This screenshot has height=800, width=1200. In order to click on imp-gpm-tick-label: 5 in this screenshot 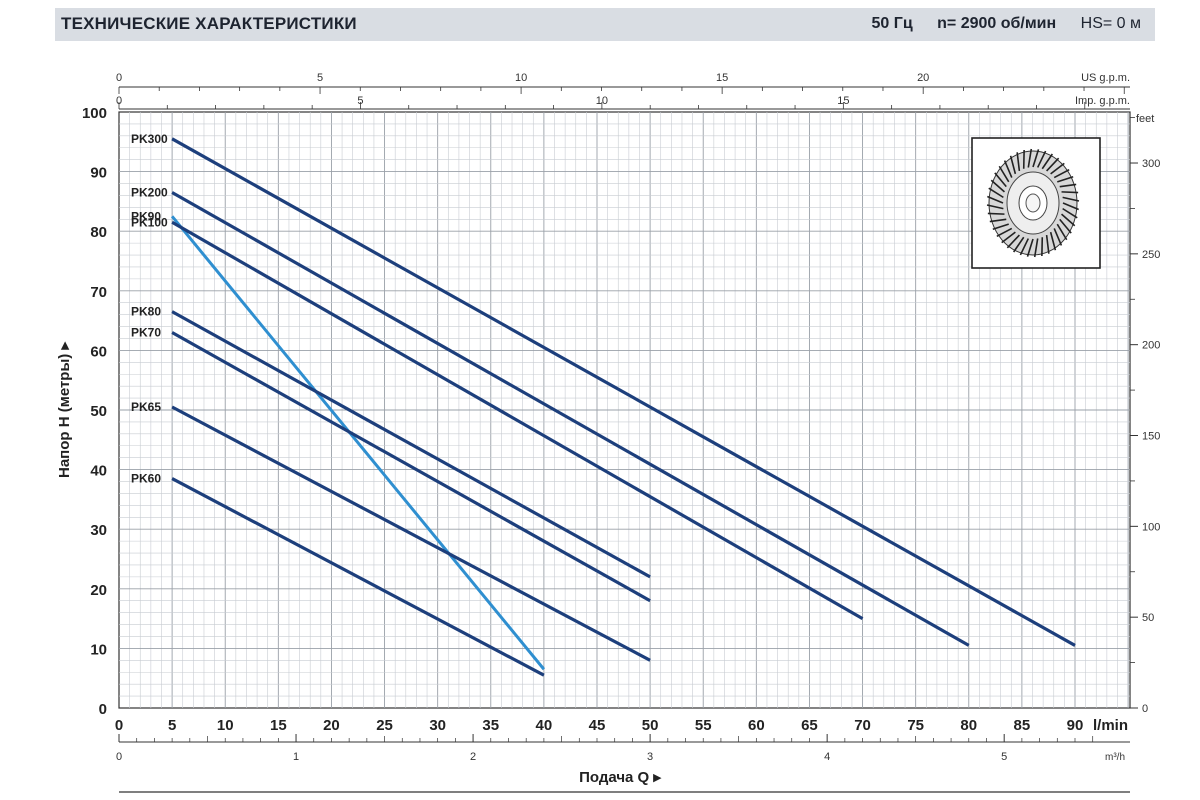, I will do `click(360, 101)`.